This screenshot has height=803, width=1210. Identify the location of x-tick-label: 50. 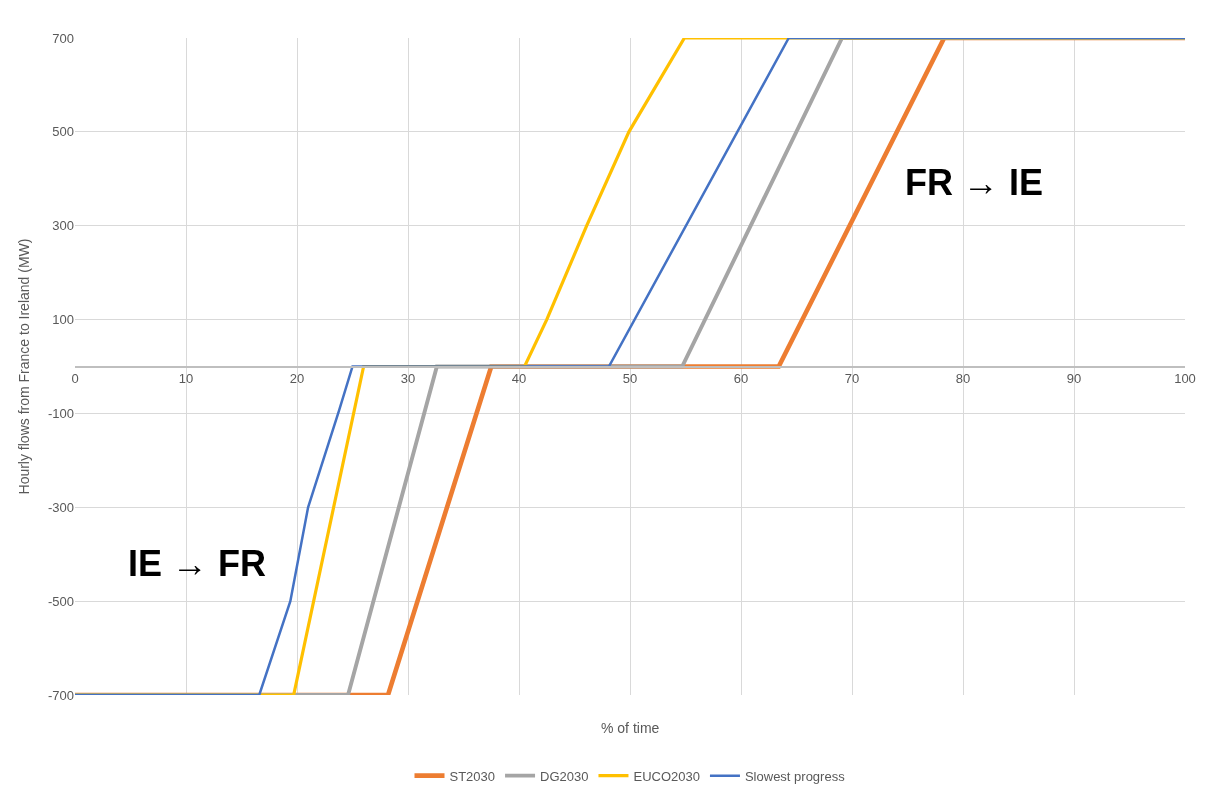
(630, 378).